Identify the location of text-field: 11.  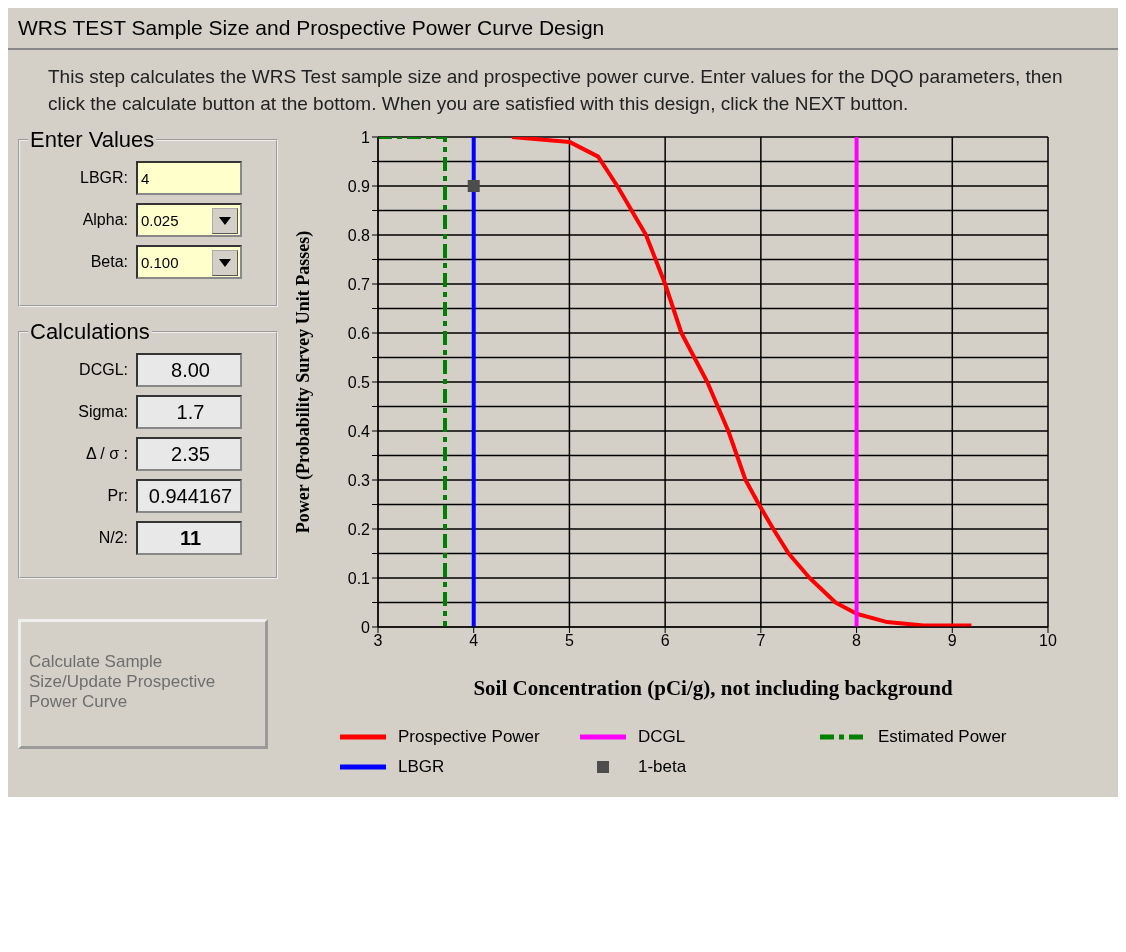
(189, 538).